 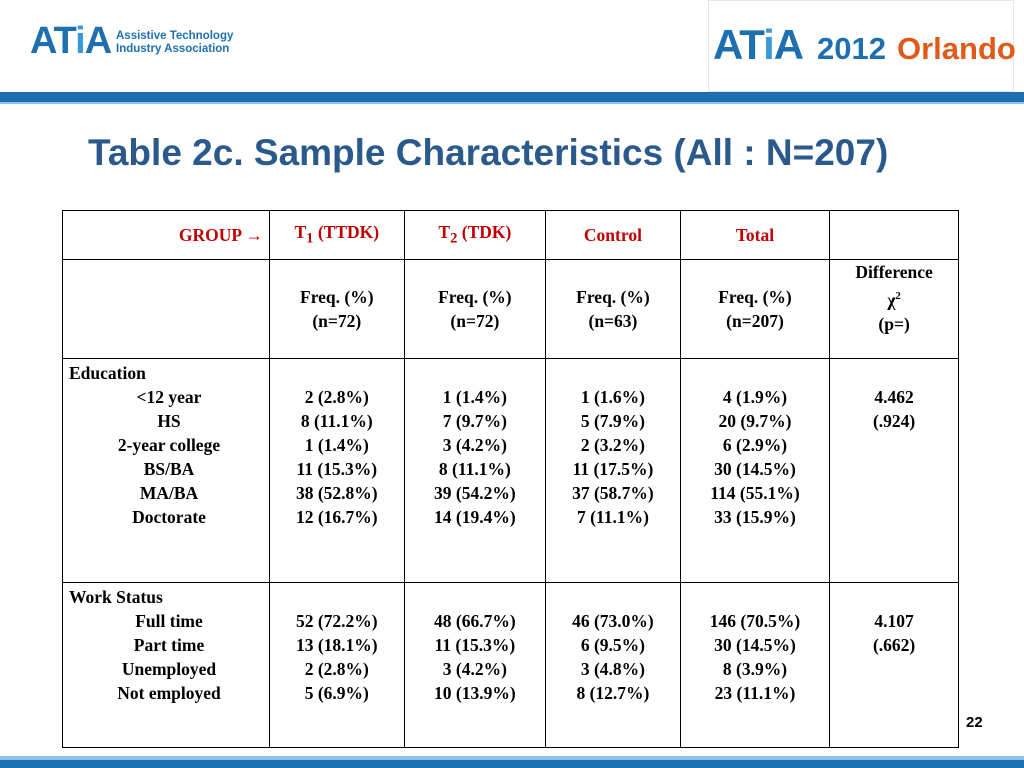 I want to click on work-total-values: 146 (70.5%) 30 (14.5%) 8 (3.9%) 23 (11.1%), so click(x=755, y=665).